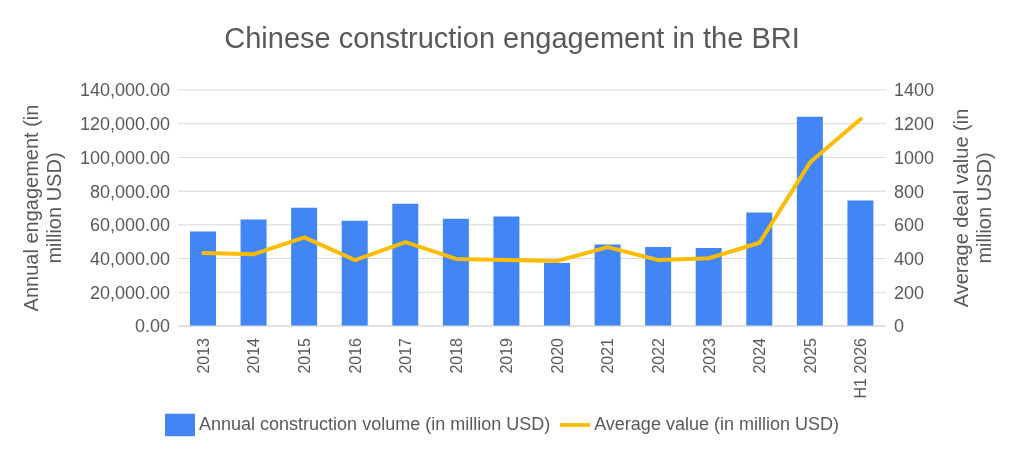 This screenshot has height=458, width=1024. What do you see at coordinates (203, 355) in the screenshot?
I see `x-tick-label: 2013` at bounding box center [203, 355].